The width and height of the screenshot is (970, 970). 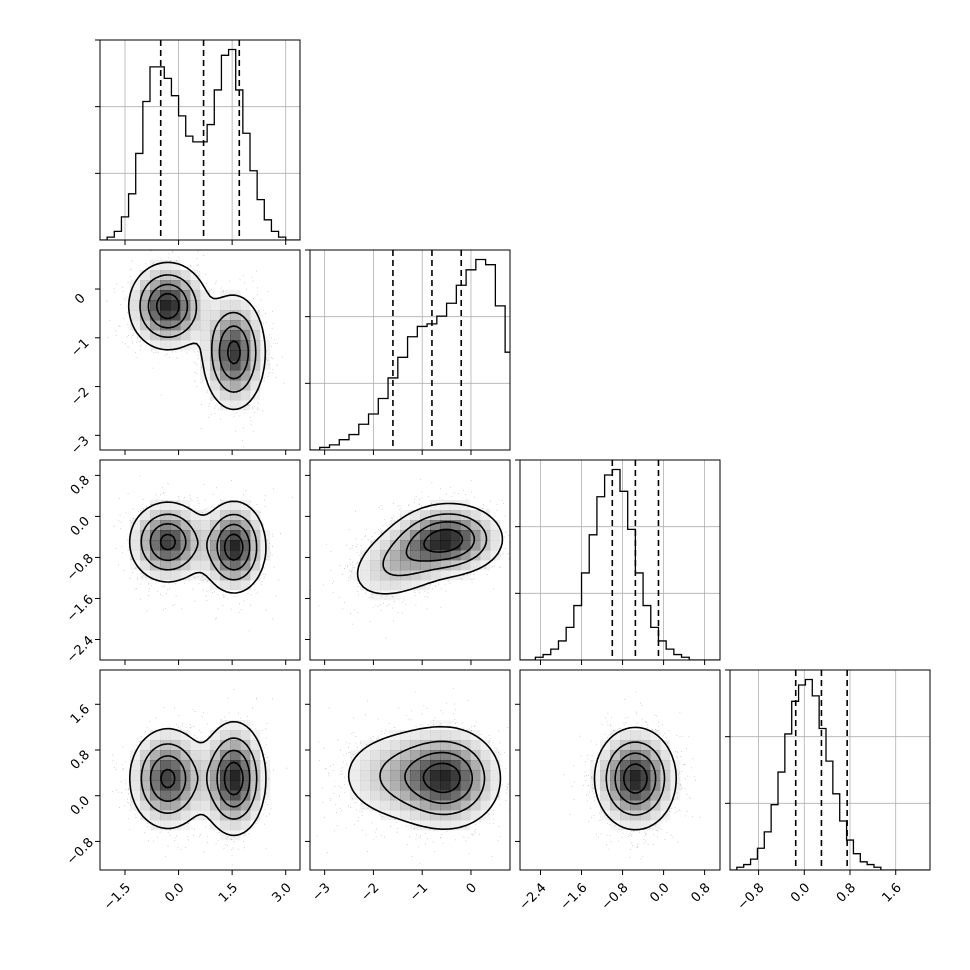 What do you see at coordinates (182, 791) in the screenshot?
I see `scatter-panel-0-3: −1.5 0.0 1.5 3.0 −0.8 0.0 0.8 1.6` at bounding box center [182, 791].